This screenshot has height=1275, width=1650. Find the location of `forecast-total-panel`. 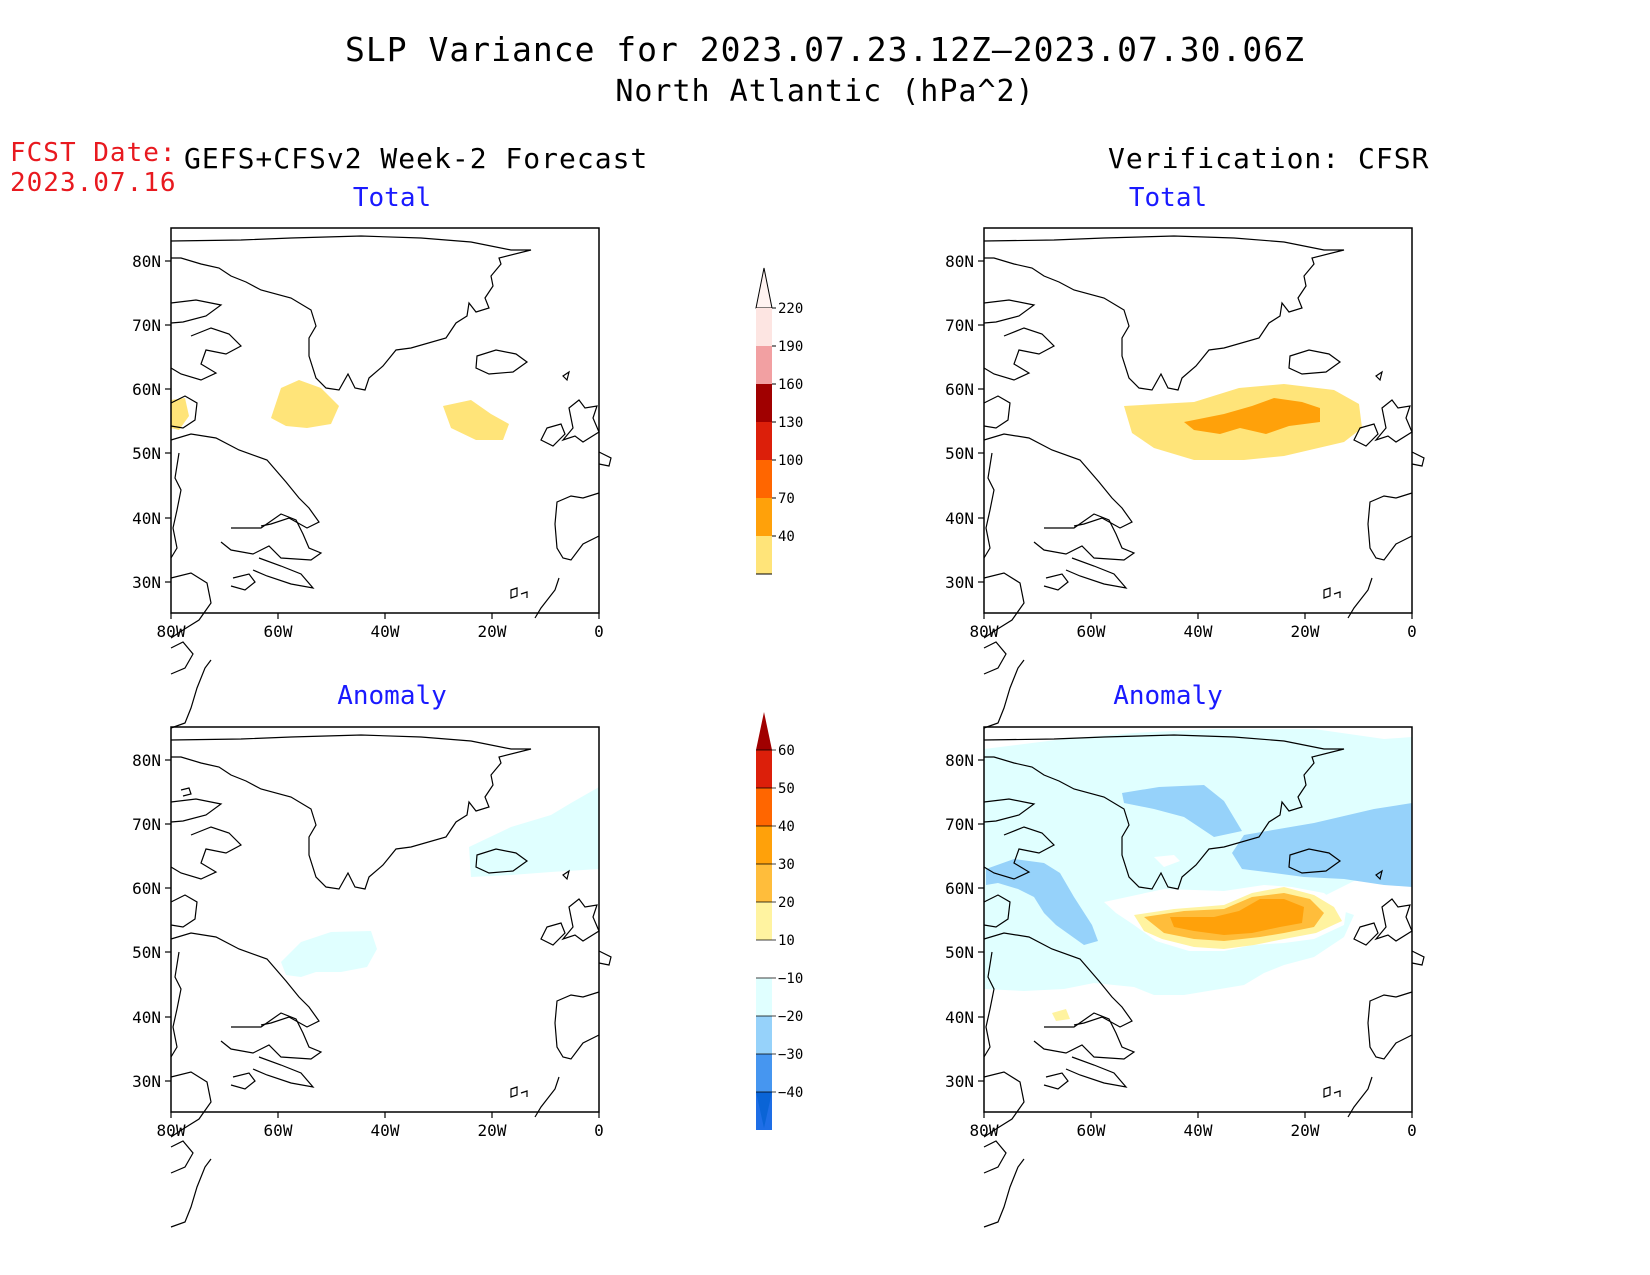

forecast-total-panel is located at coordinates (391, 512).